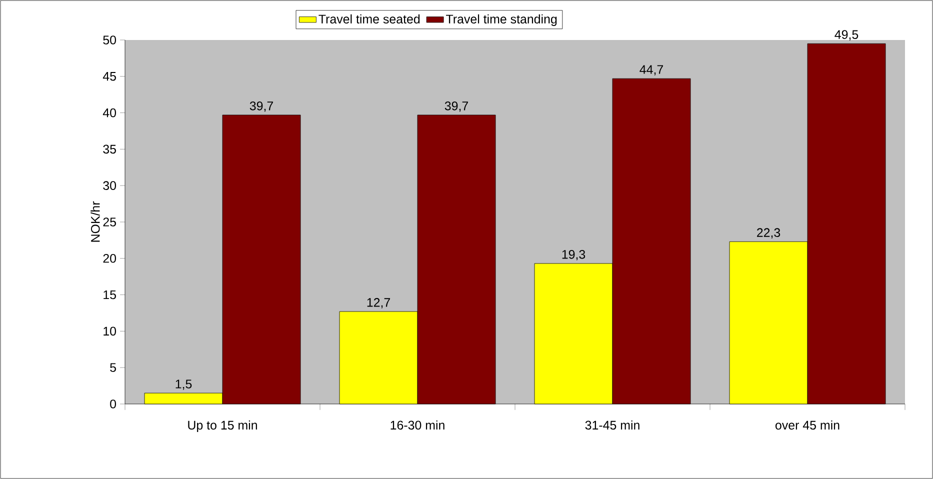 This screenshot has width=933, height=479. Describe the element at coordinates (612, 425) in the screenshot. I see `x-tick-label: 31-45 min` at that location.